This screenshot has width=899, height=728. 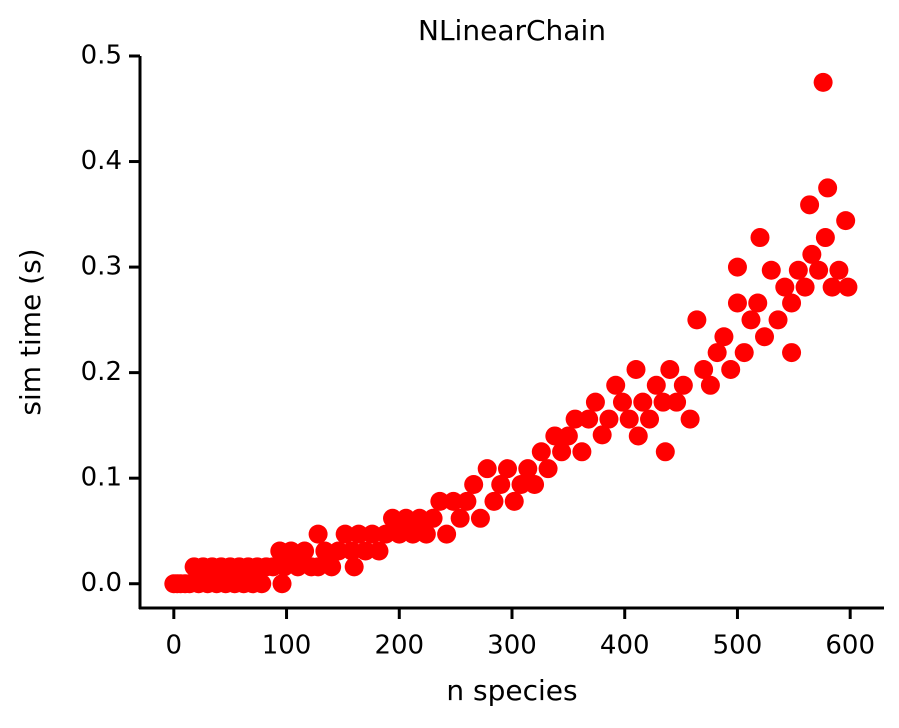 What do you see at coordinates (399, 646) in the screenshot?
I see `x-tick-label: 200` at bounding box center [399, 646].